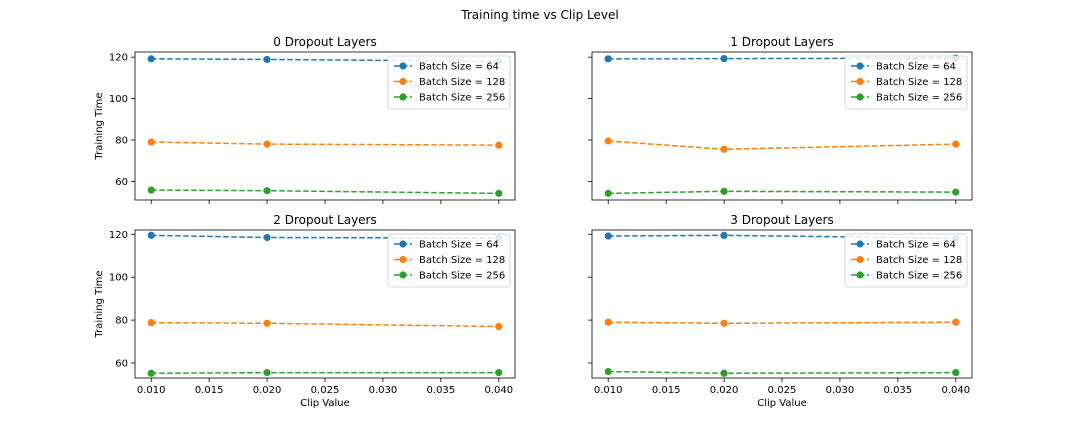 The image size is (1080, 432). What do you see at coordinates (325, 42) in the screenshot?
I see `subplot-title: 0 Dropout Layers` at bounding box center [325, 42].